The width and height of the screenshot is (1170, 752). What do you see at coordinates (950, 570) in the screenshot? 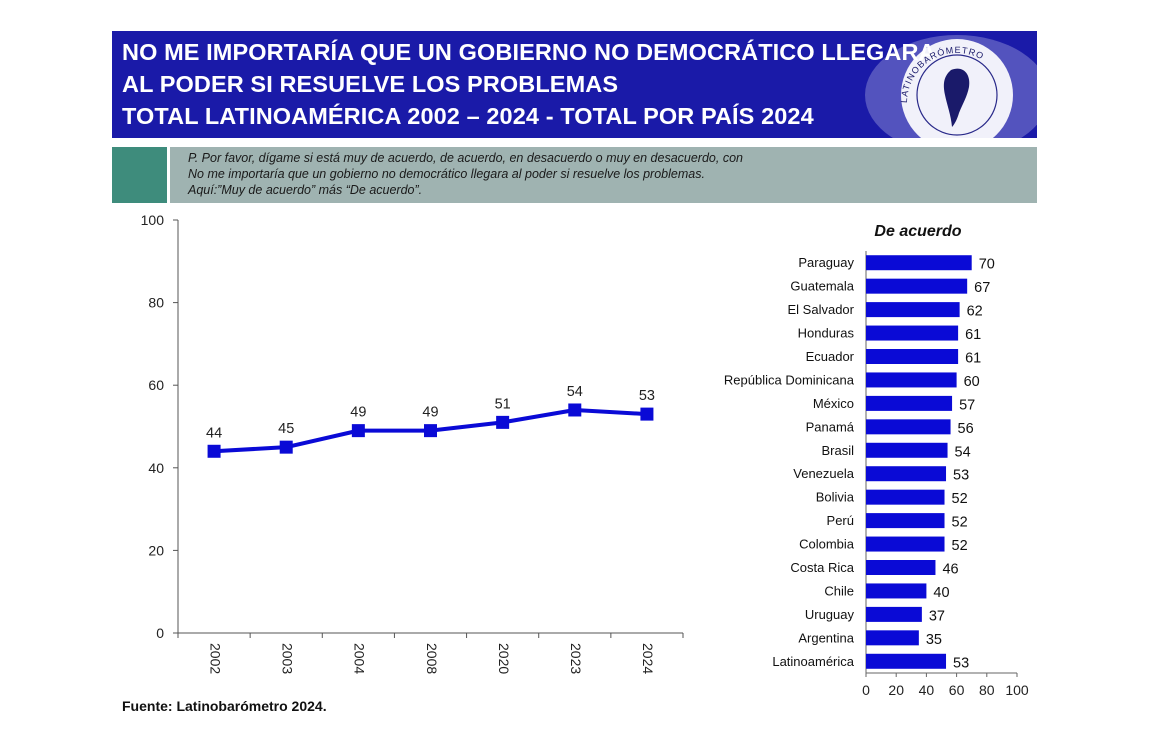
I see `bar-value-label: 46` at bounding box center [950, 570].